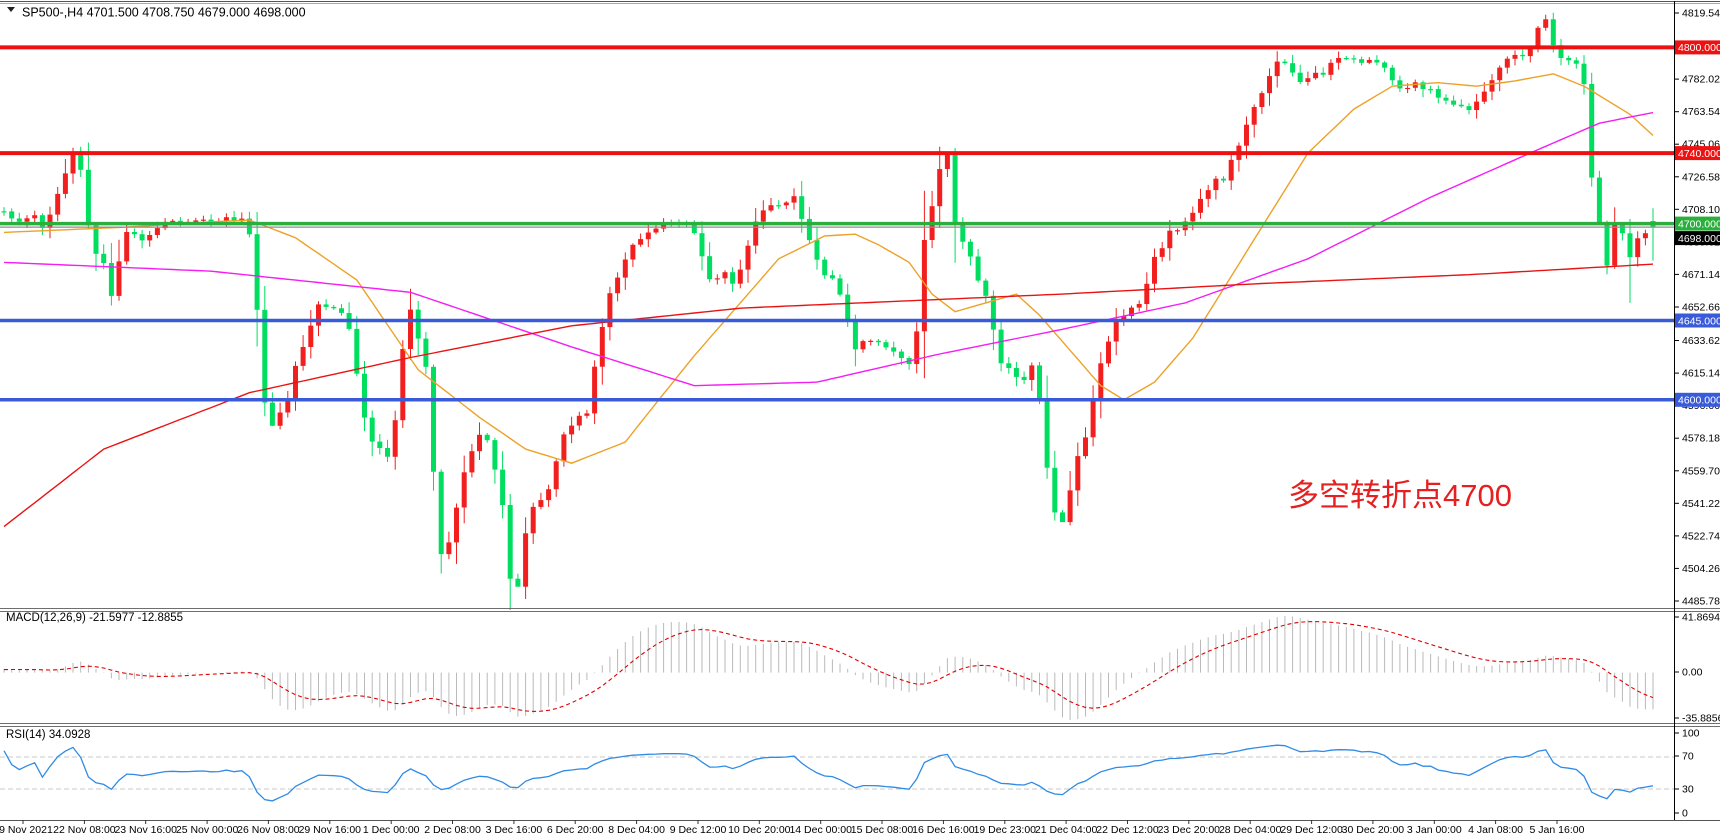 The image size is (1720, 838). What do you see at coordinates (1250, 830) in the screenshot?
I see `time-label: 28 Dec 04:00` at bounding box center [1250, 830].